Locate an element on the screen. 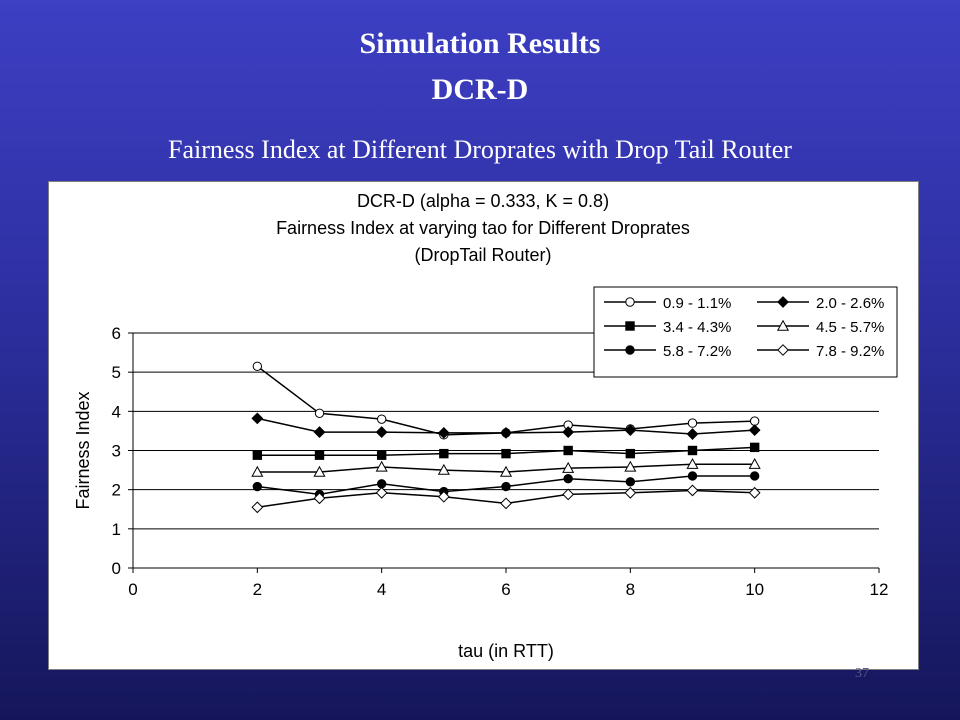 Image resolution: width=960 pixels, height=720 pixels. chart-title-line: (DropTail Router) is located at coordinates (482, 255).